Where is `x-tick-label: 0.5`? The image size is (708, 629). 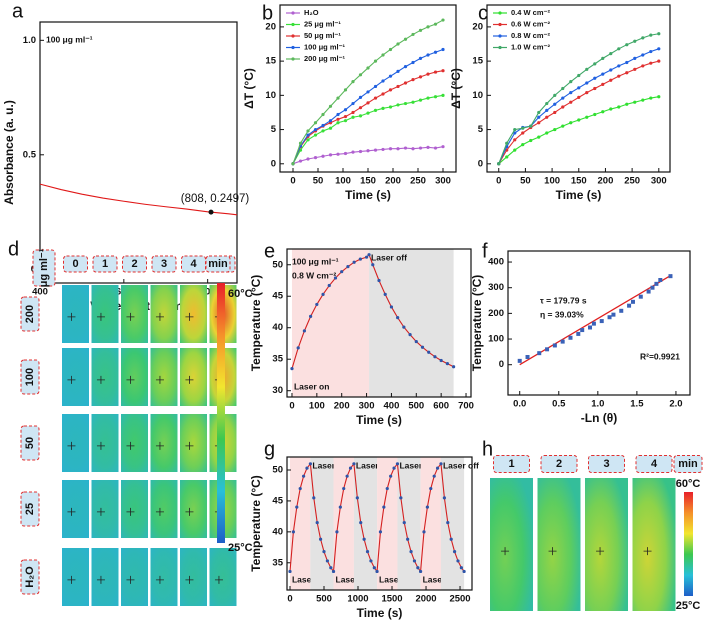 x-tick-label: 0.5 is located at coordinates (559, 404).